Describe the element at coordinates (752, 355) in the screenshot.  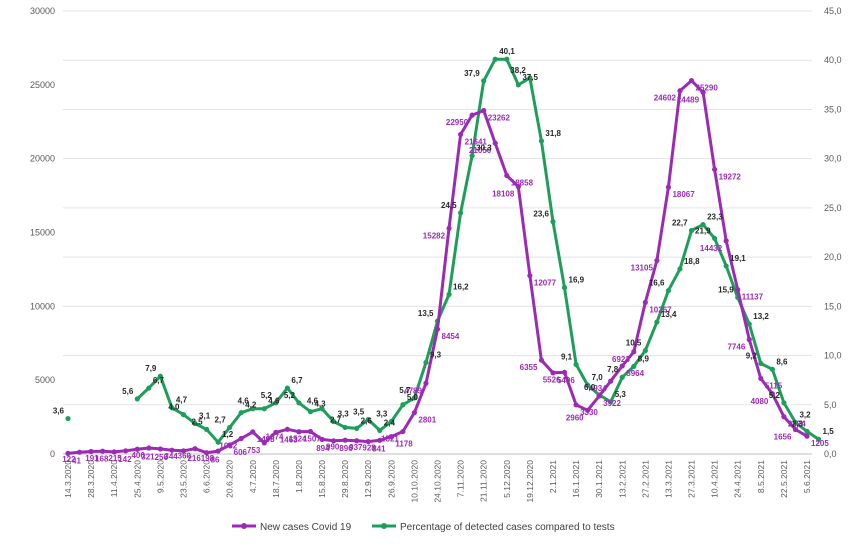
I see `data-label: 9,2` at that location.